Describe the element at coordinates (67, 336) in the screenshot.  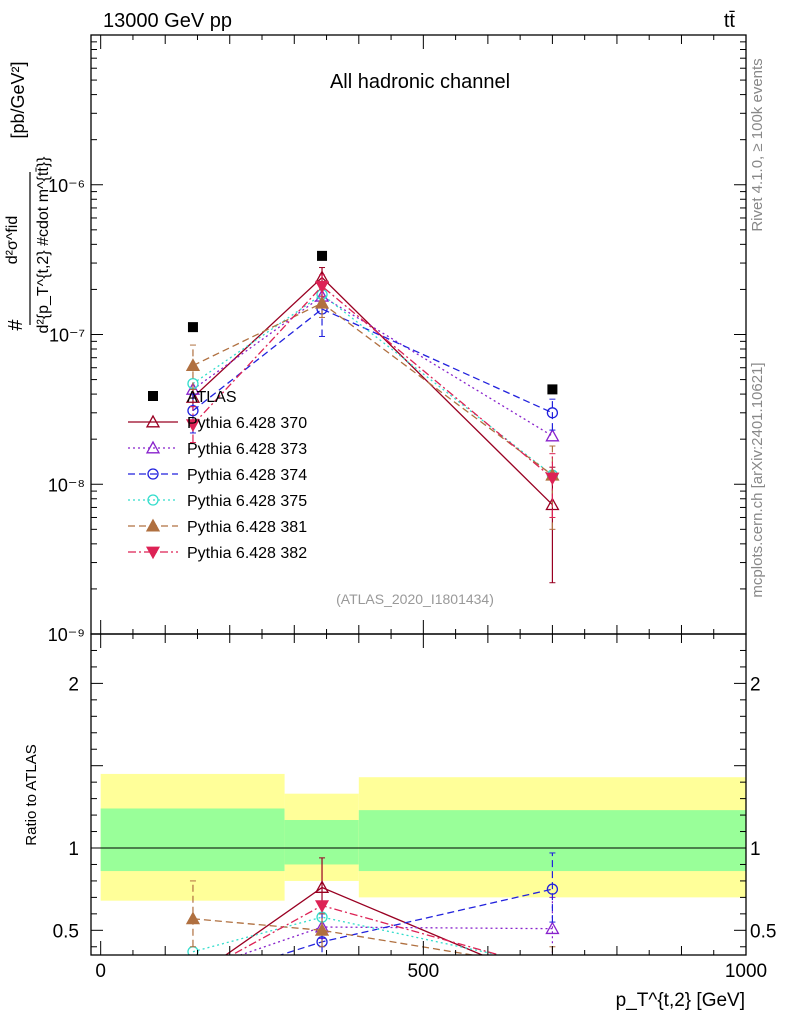
I see `main-ytick-label-2: 10⁻⁷` at that location.